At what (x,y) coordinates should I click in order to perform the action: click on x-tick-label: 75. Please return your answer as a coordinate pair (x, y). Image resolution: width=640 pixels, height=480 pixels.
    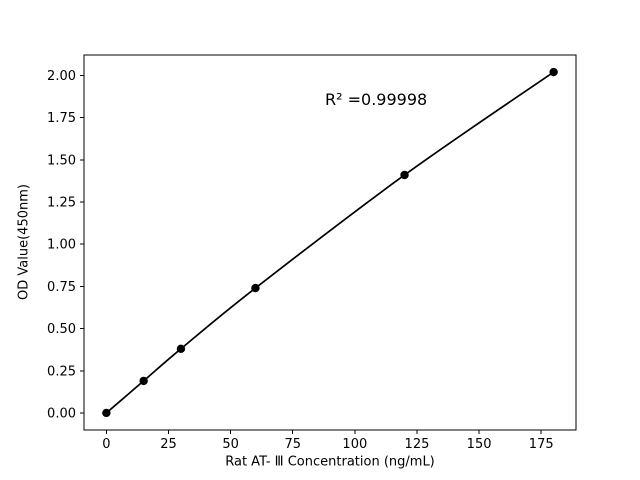
    Looking at the image, I should click on (292, 444).